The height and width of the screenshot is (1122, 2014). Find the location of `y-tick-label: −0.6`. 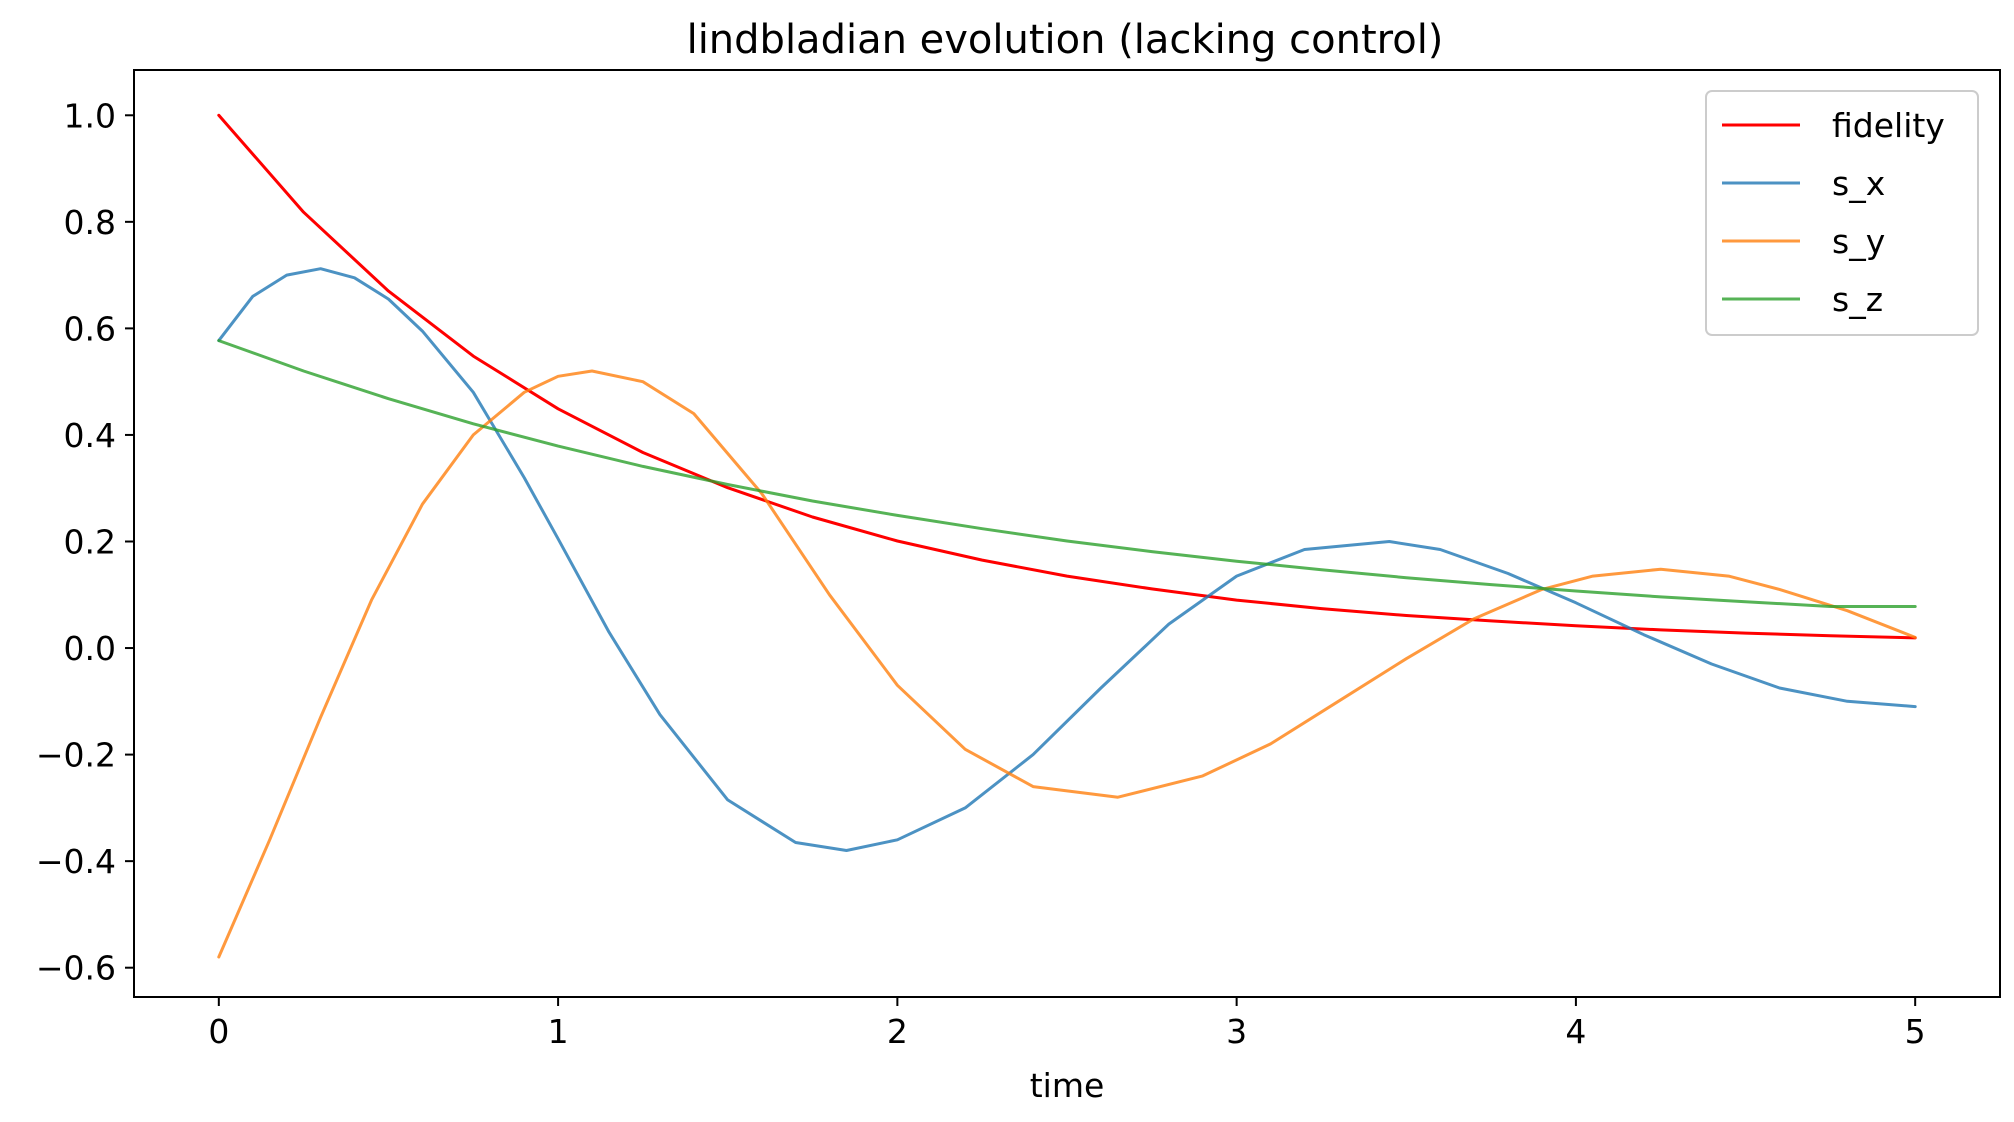

y-tick-label: −0.6 is located at coordinates (76, 968).